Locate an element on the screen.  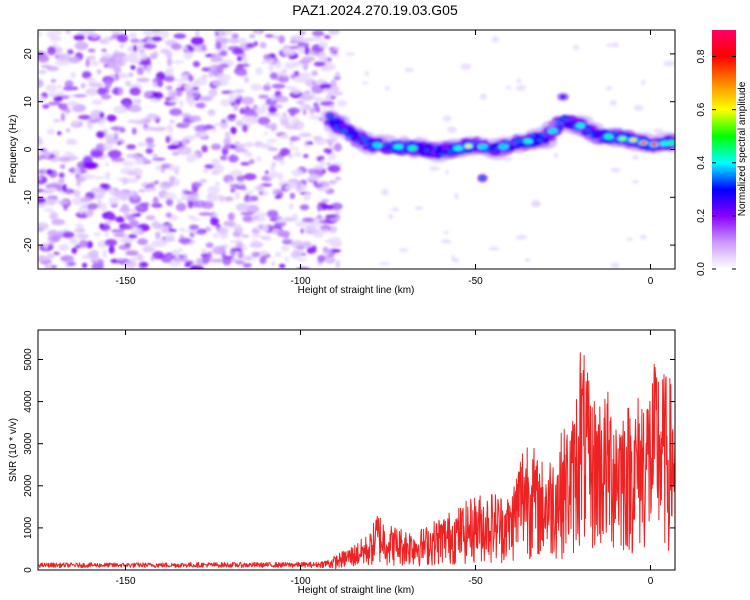
x-tick-label: -100 is located at coordinates (300, 581).